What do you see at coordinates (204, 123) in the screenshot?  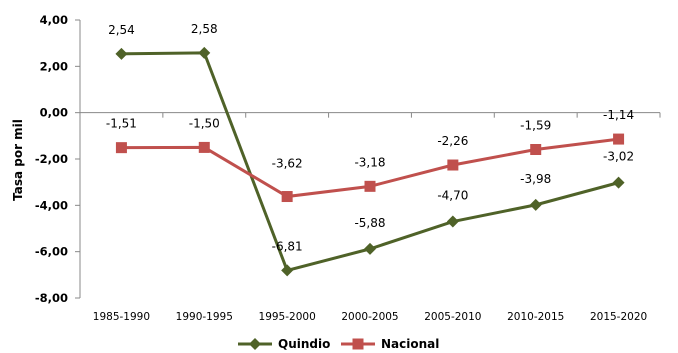 I see `data-label: -1,50` at bounding box center [204, 123].